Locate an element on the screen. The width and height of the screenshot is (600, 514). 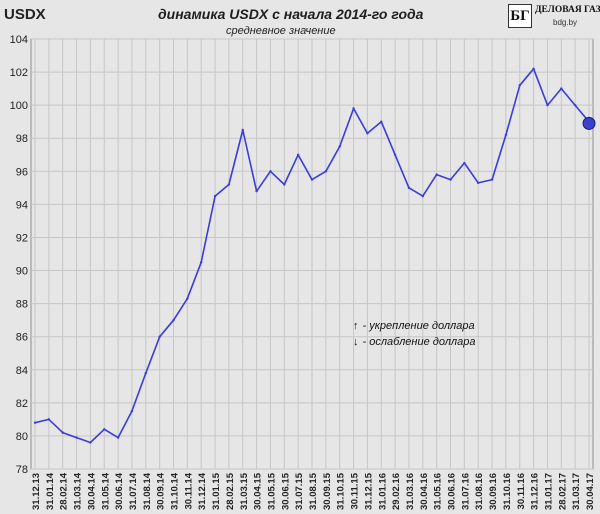
x-tick-label: 31.03.14 is located at coordinates (78, 491).